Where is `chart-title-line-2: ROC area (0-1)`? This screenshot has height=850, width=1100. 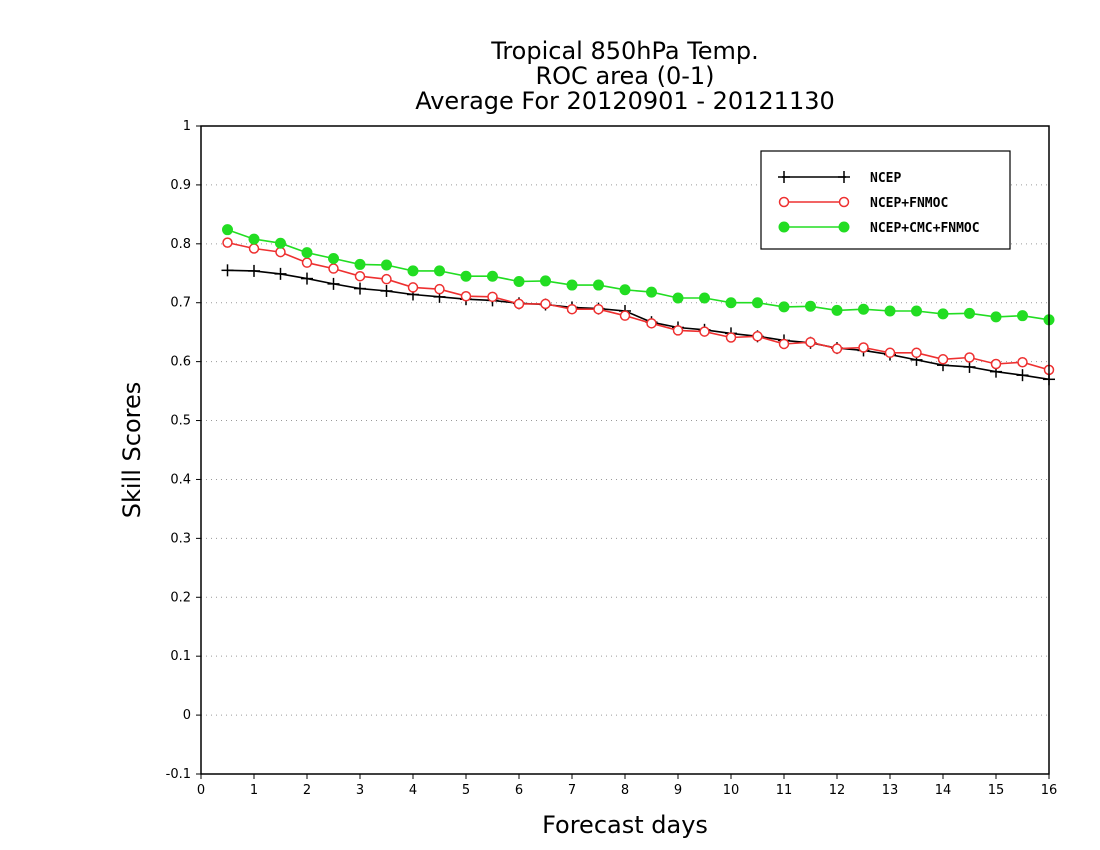
chart-title-line-2: ROC area (0-1) is located at coordinates (624, 76).